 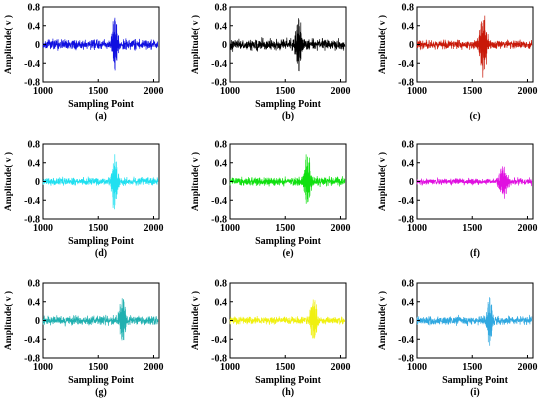 I want to click on panel-label: (d), so click(x=101, y=253).